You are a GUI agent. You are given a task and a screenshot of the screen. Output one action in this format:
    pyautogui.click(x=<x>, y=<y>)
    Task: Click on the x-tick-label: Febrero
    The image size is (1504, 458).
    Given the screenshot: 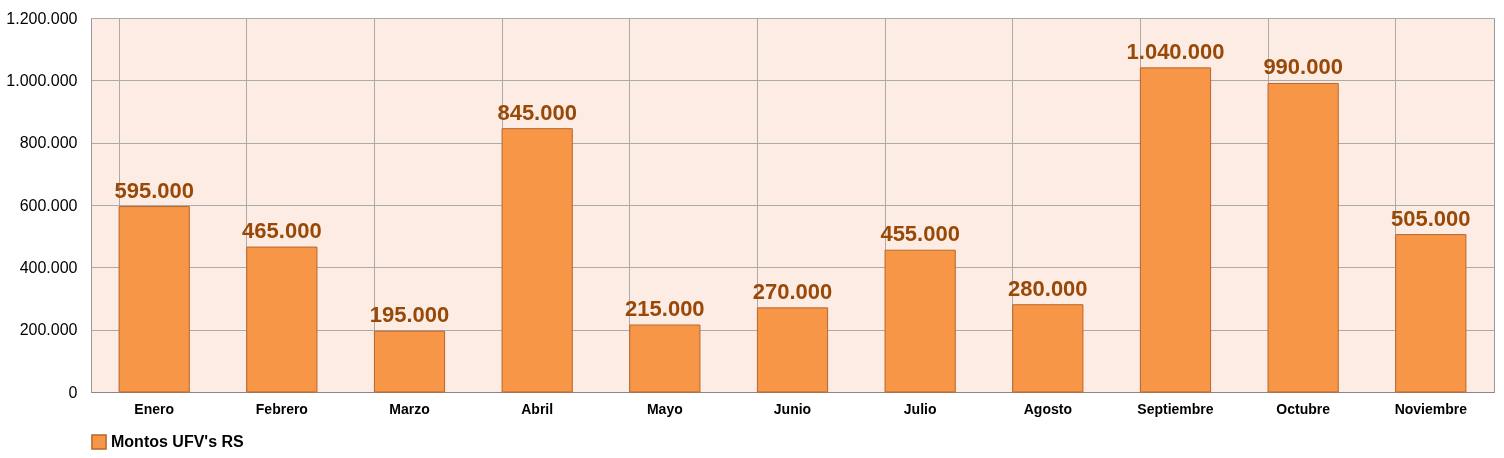 What is the action you would take?
    pyautogui.click(x=281, y=408)
    